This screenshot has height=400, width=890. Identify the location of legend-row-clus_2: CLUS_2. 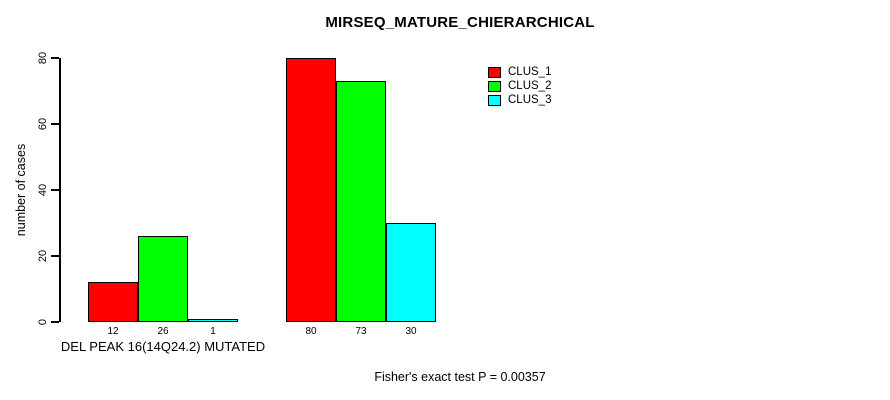
(519, 86).